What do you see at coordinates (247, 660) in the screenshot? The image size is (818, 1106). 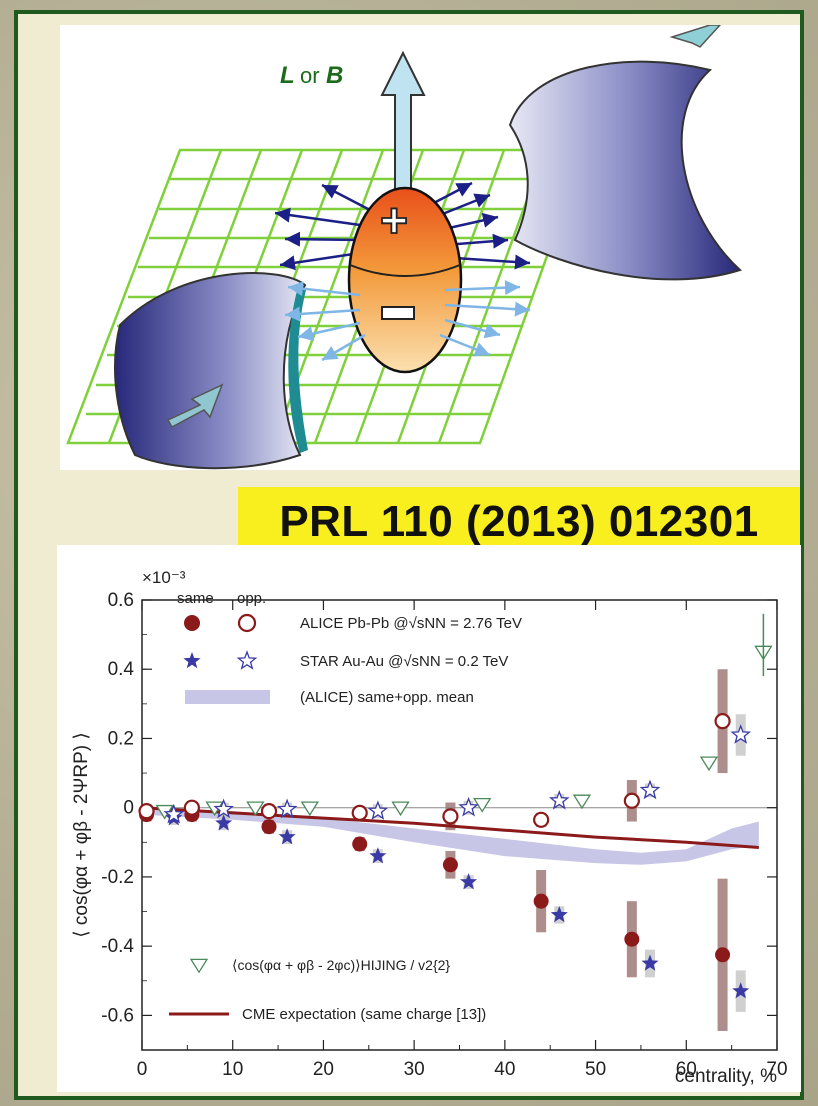 I see `legend-star-opp-symbol` at bounding box center [247, 660].